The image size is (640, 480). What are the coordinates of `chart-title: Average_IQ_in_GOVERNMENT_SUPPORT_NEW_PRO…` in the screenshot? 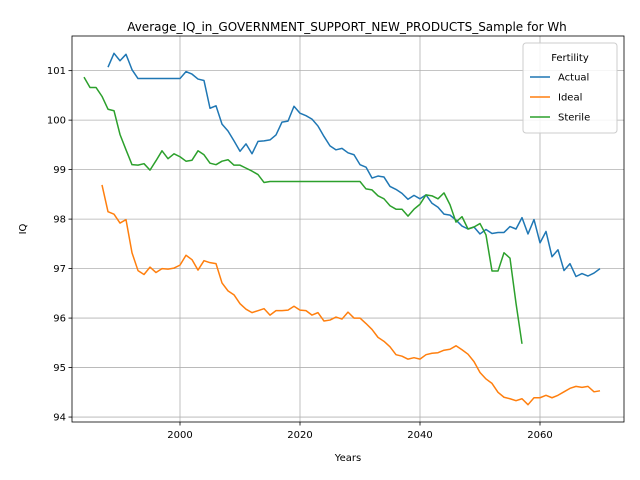 It's located at (347, 27).